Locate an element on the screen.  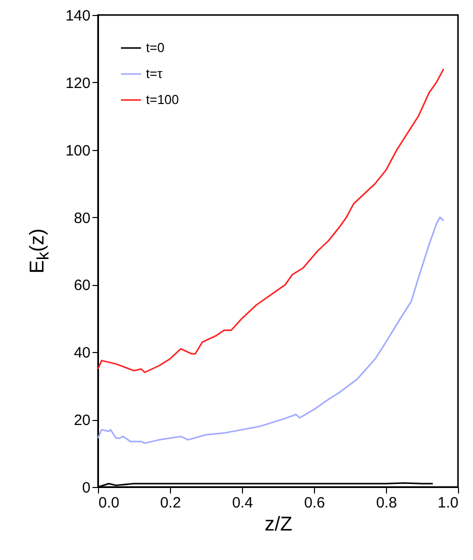
y-tick-label: 80 is located at coordinates (82, 218).